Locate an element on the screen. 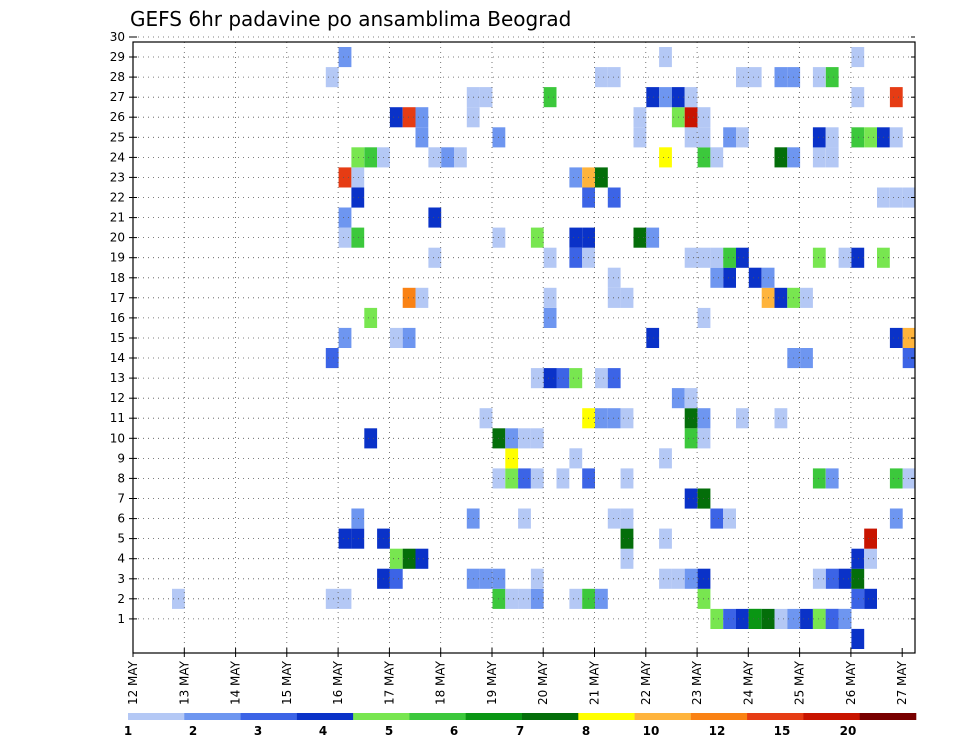 Image resolution: width=960 pixels, height=742 pixels. y-tick-label: 28 is located at coordinates (117, 77).